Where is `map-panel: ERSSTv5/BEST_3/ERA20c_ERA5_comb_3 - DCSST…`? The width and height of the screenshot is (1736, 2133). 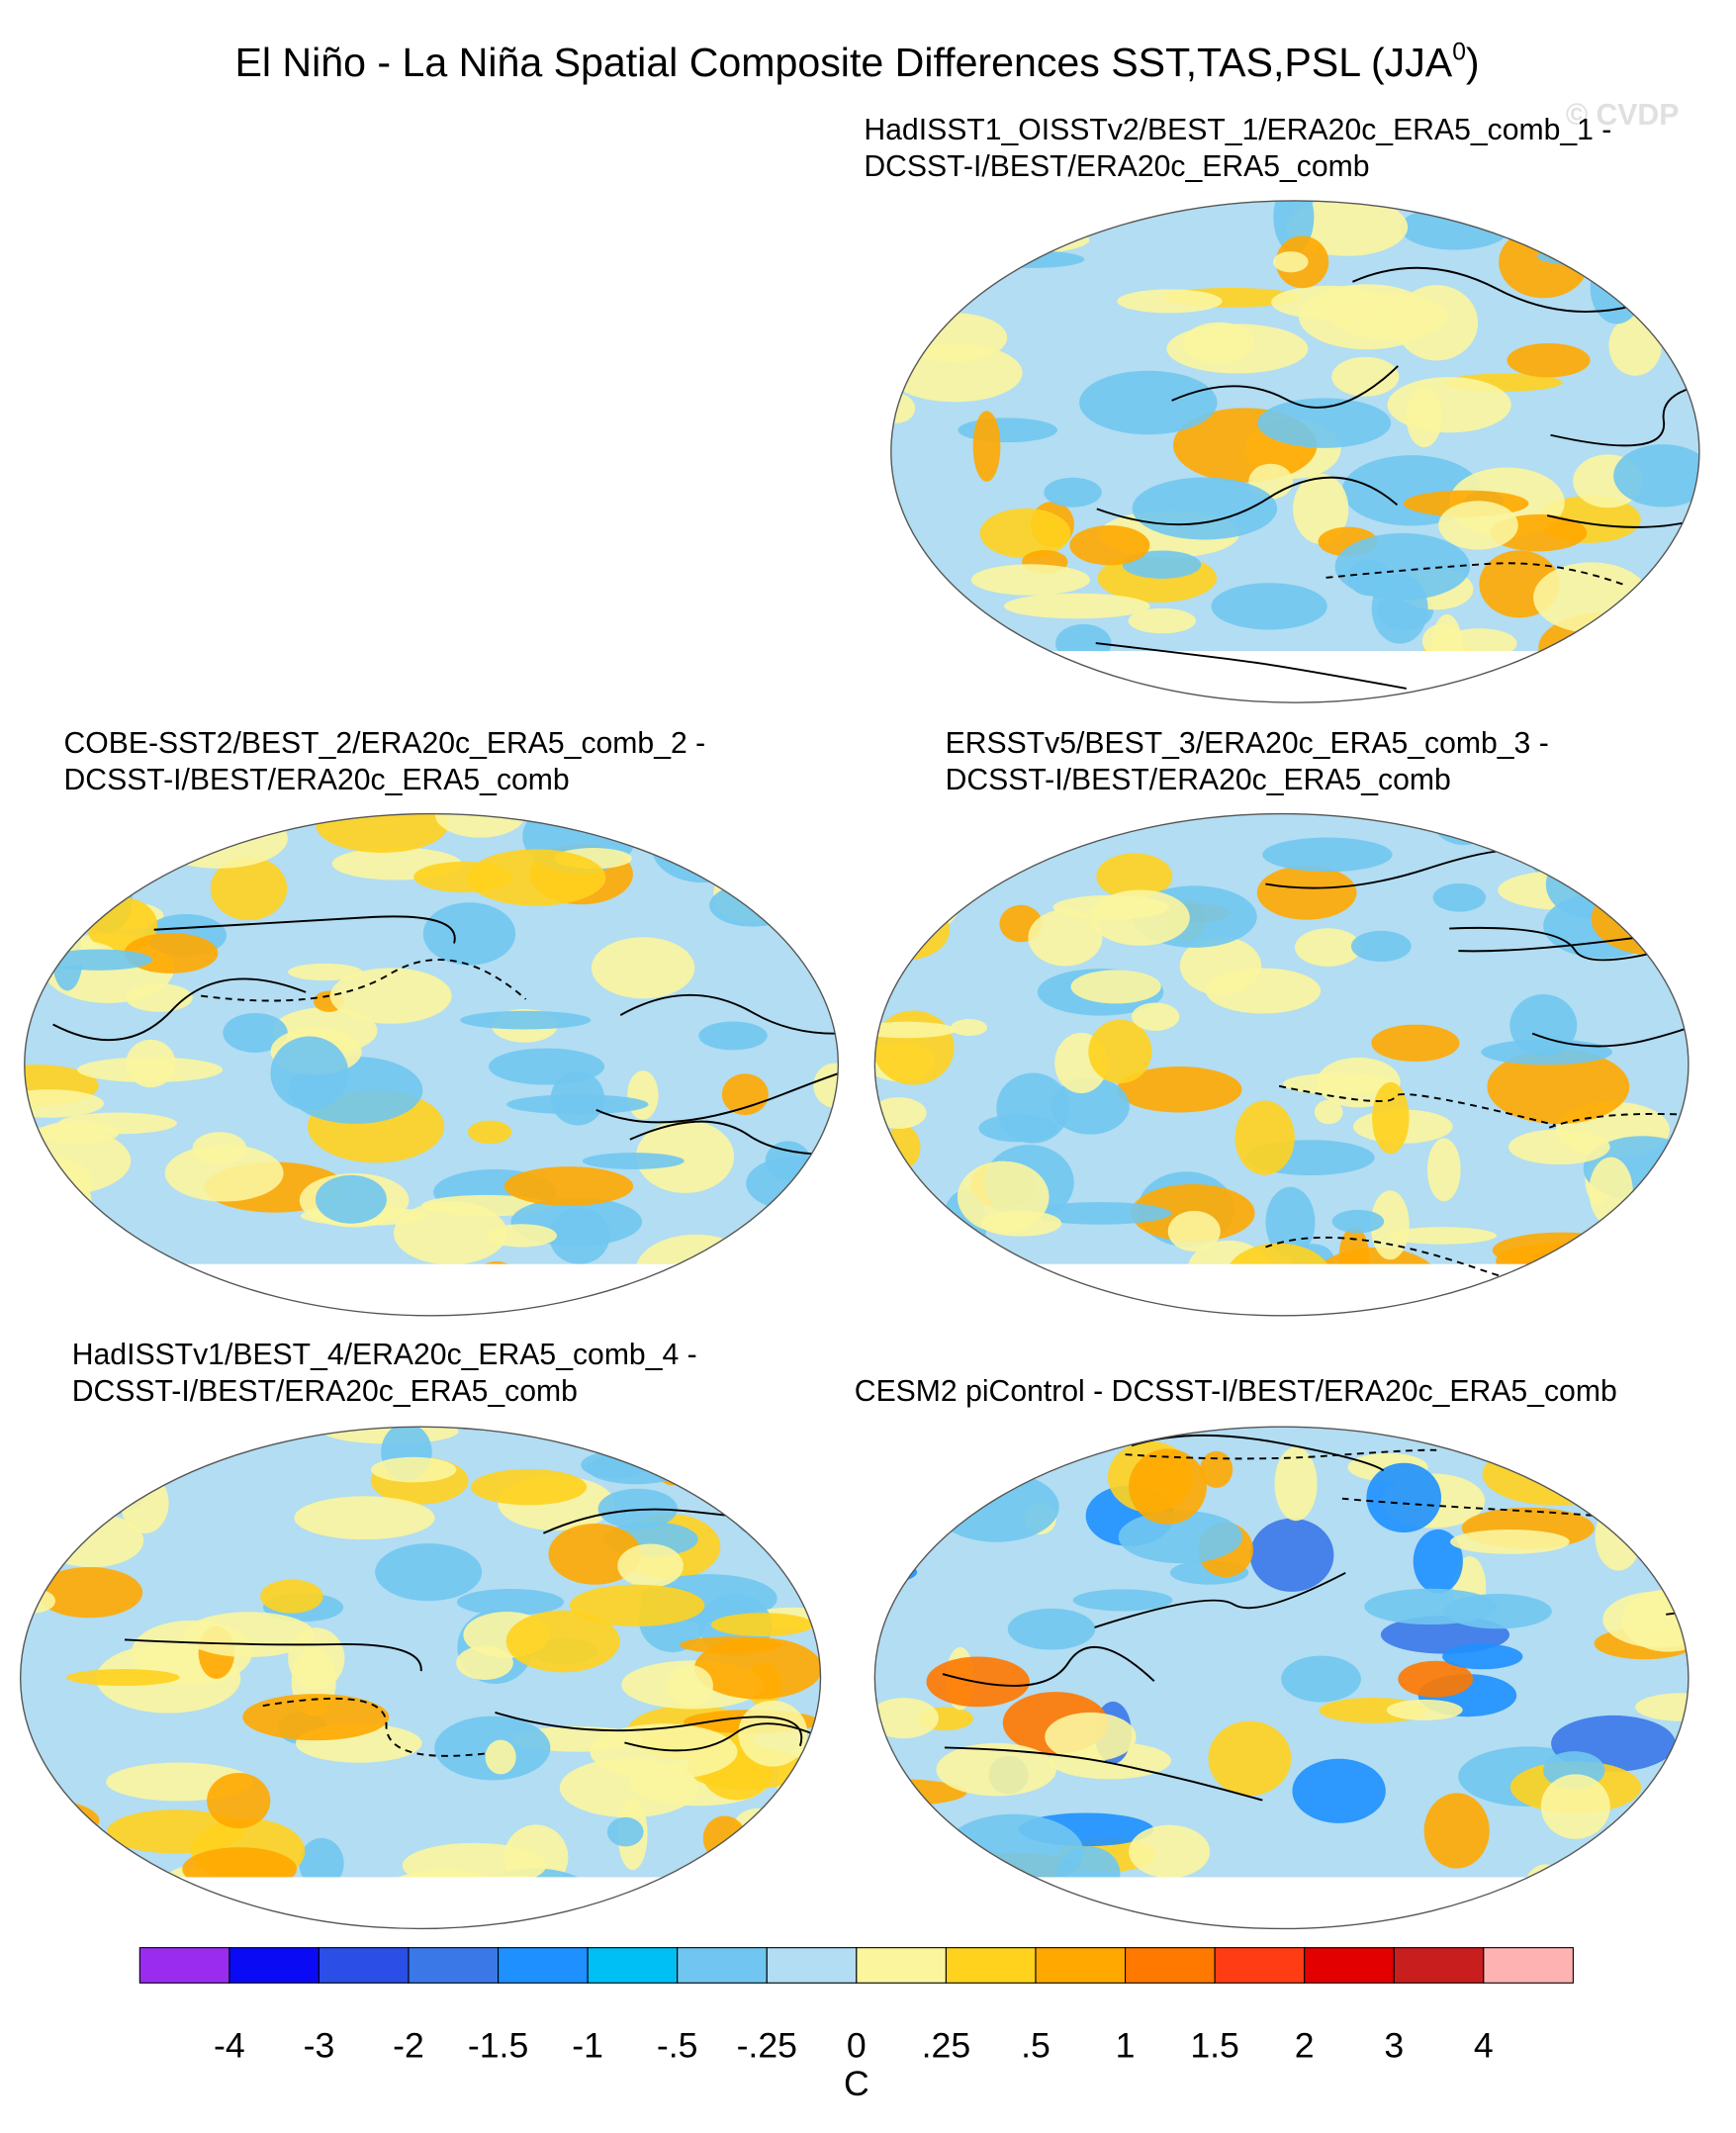
map-panel: ERSSTv5/BEST_3/ERA20c_ERA5_comb_3 - DCSST… is located at coordinates (1281, 1022).